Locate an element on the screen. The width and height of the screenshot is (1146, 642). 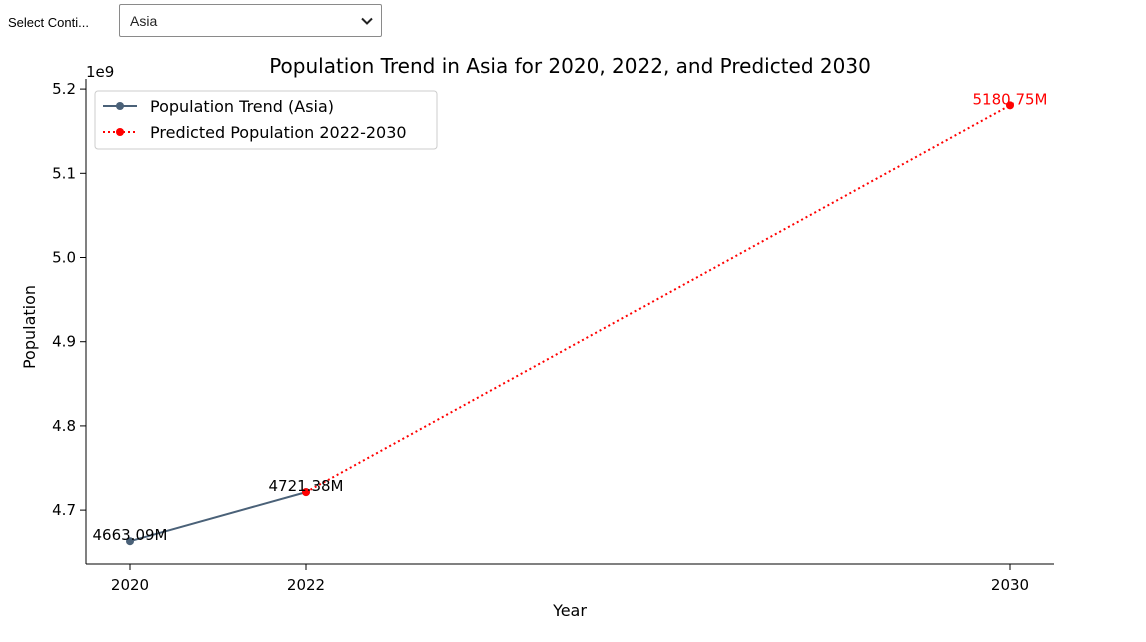
legend-label-predicted: Predicted Population 2022-2030 is located at coordinates (278, 132).